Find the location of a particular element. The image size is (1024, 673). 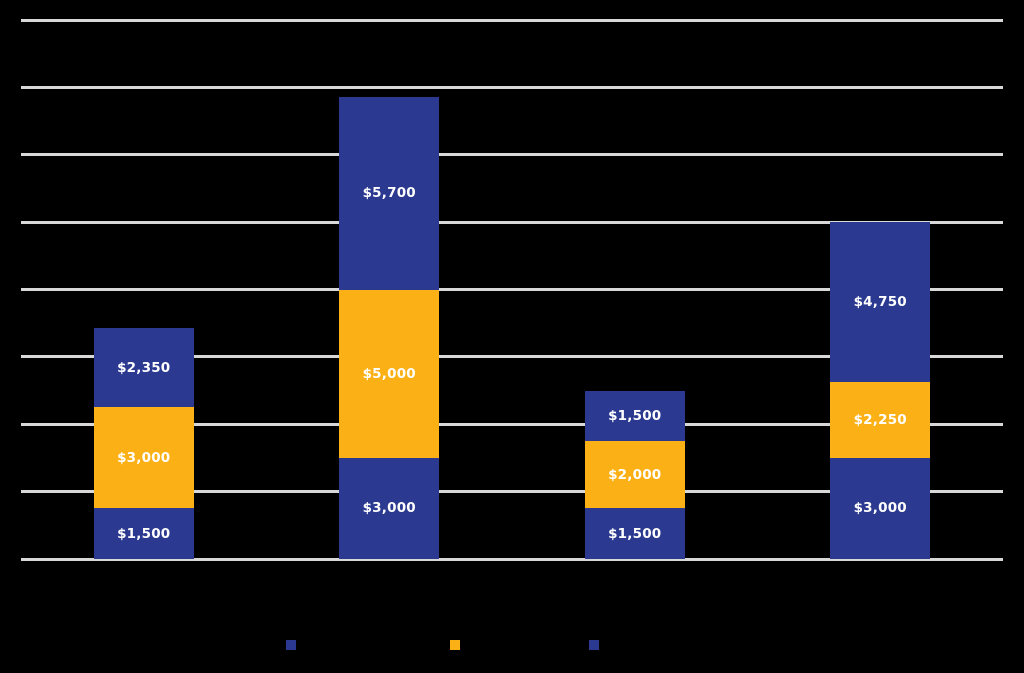

segment-label: $5,000 is located at coordinates (389, 373).